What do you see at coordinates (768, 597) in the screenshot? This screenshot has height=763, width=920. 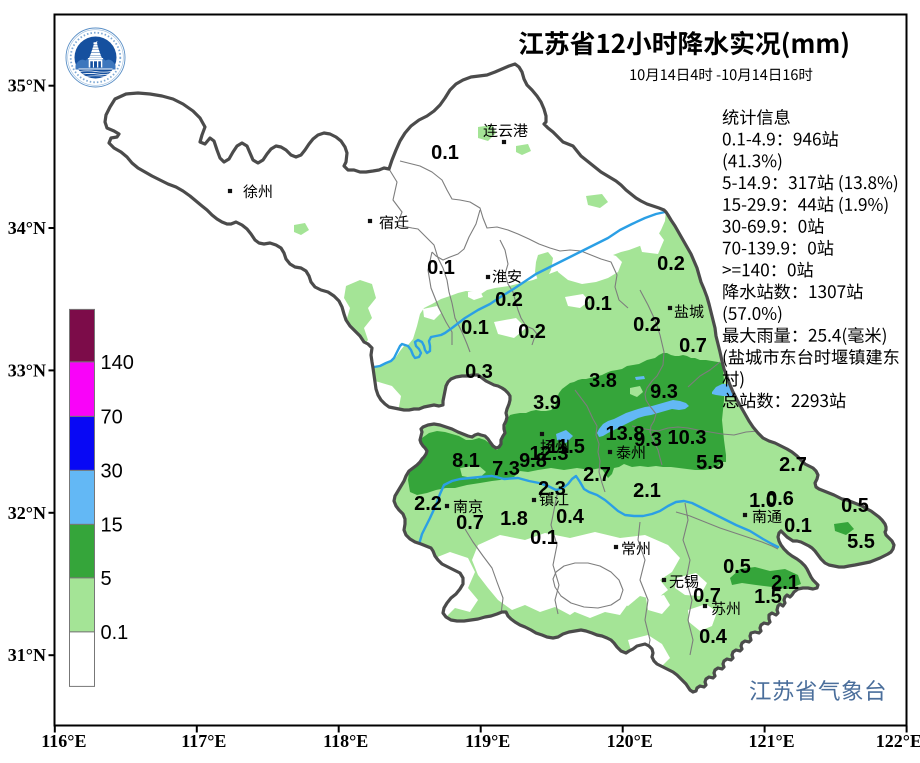 I see `svg-text: 1.5` at bounding box center [768, 597].